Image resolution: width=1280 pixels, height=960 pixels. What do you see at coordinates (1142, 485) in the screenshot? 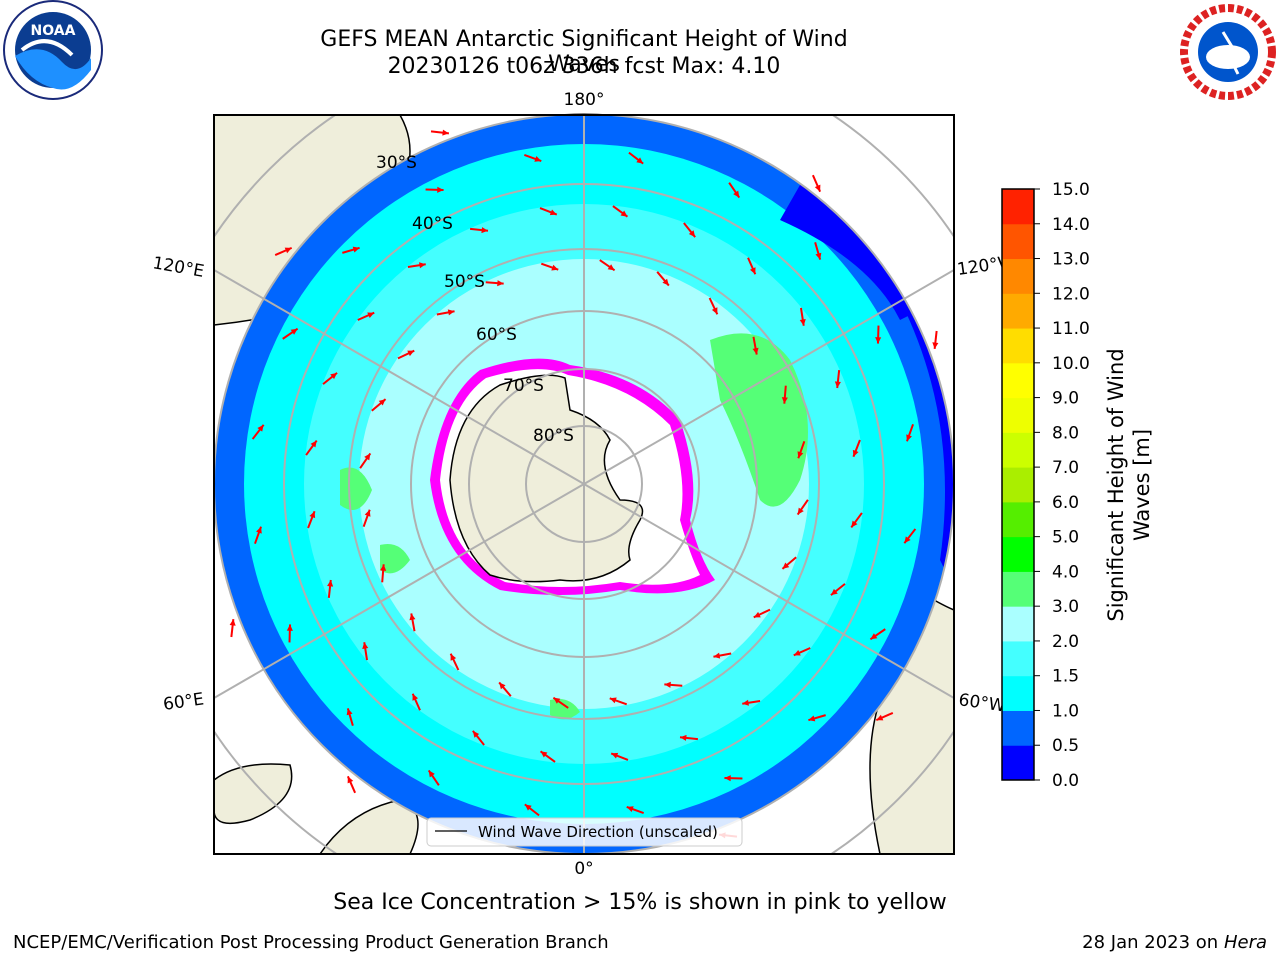
I see `colorbar-label-line2: Waves [m]` at bounding box center [1142, 485].